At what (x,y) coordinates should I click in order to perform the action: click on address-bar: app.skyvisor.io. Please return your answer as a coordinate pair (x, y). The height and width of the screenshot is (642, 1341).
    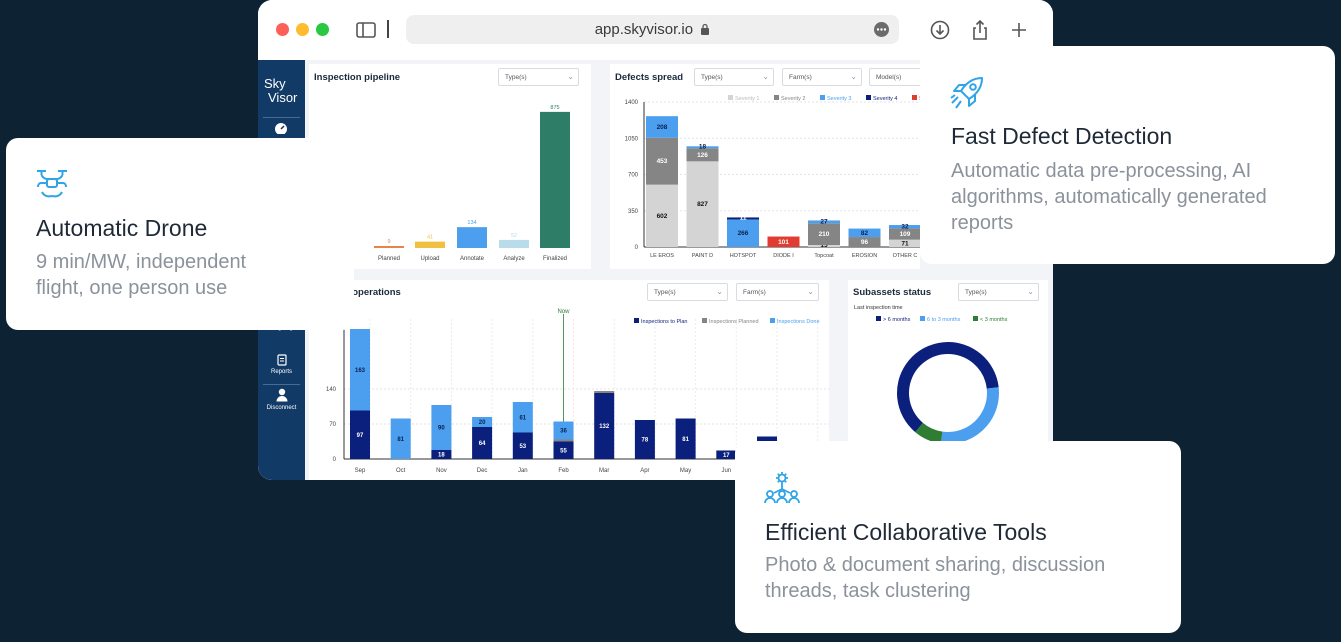
    Looking at the image, I should click on (652, 29).